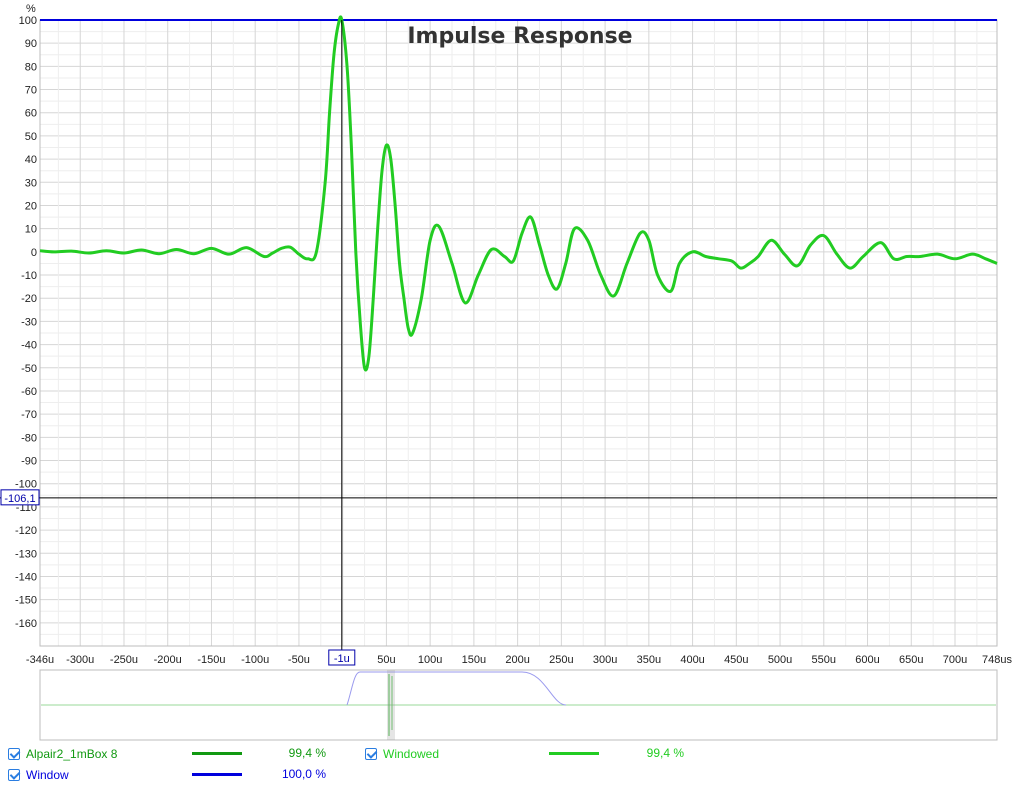 Image resolution: width=1018 pixels, height=786 pixels. Describe the element at coordinates (14, 775) in the screenshot. I see `checkbox-window` at that location.